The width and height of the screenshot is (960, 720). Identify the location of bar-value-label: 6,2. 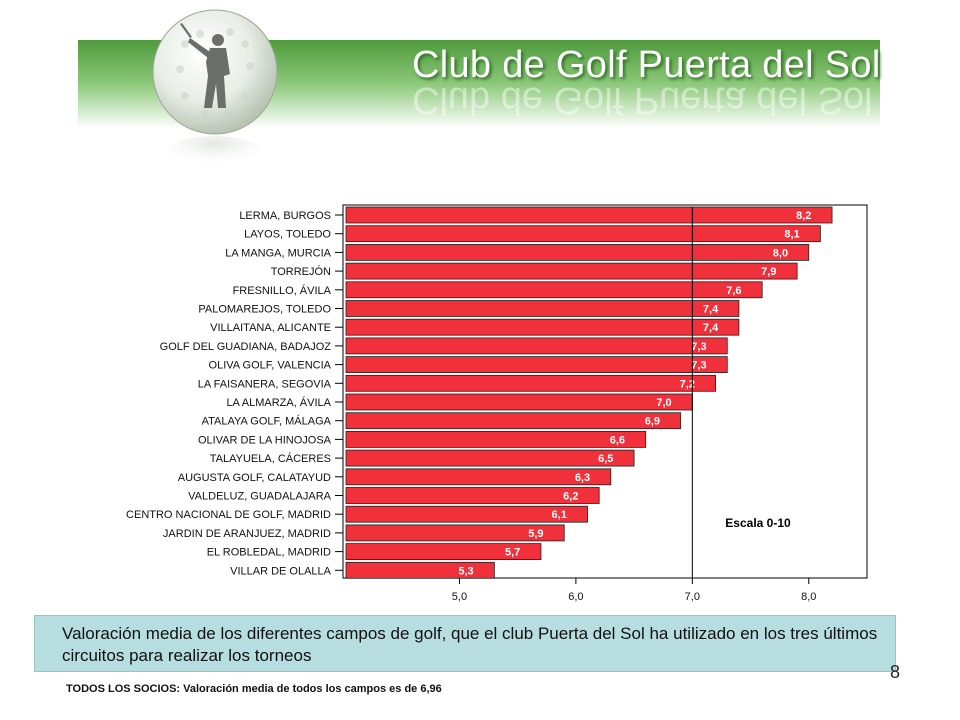
(570, 497).